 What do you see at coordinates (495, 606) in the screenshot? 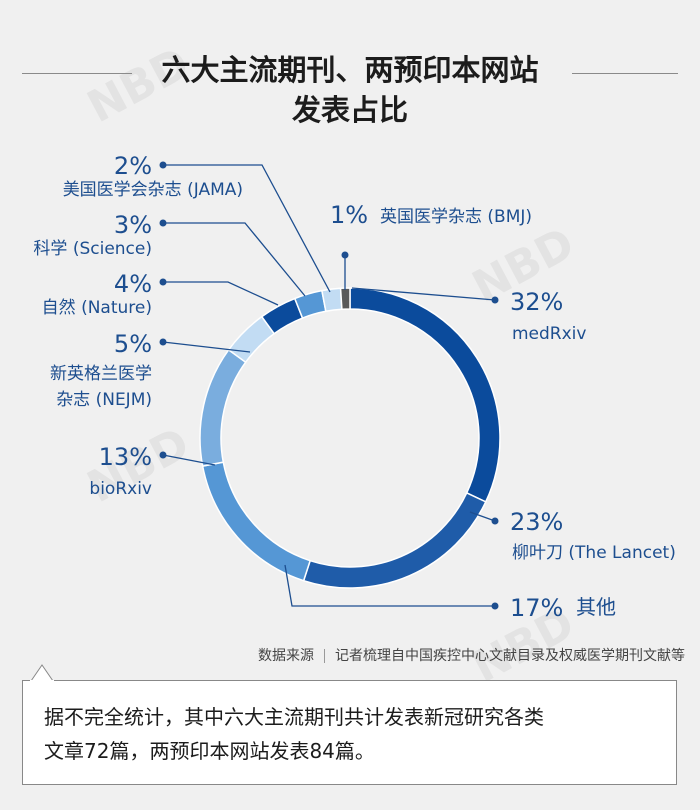
I see `dot-other` at bounding box center [495, 606].